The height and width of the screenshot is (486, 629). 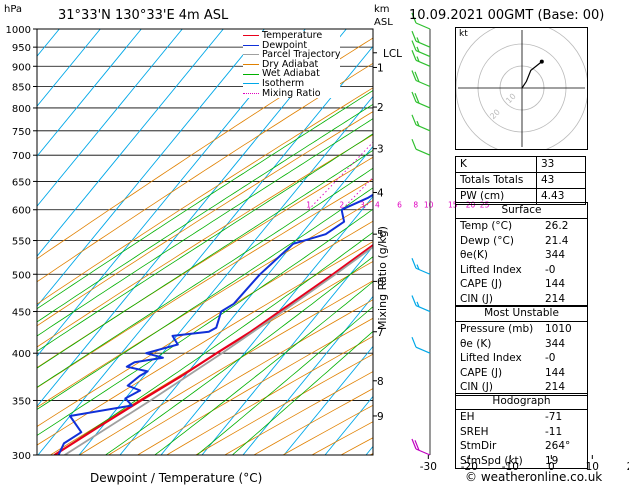 What do you see at coordinates (469, 467) in the screenshot?
I see `temperature-tick-label: -20` at bounding box center [469, 467].